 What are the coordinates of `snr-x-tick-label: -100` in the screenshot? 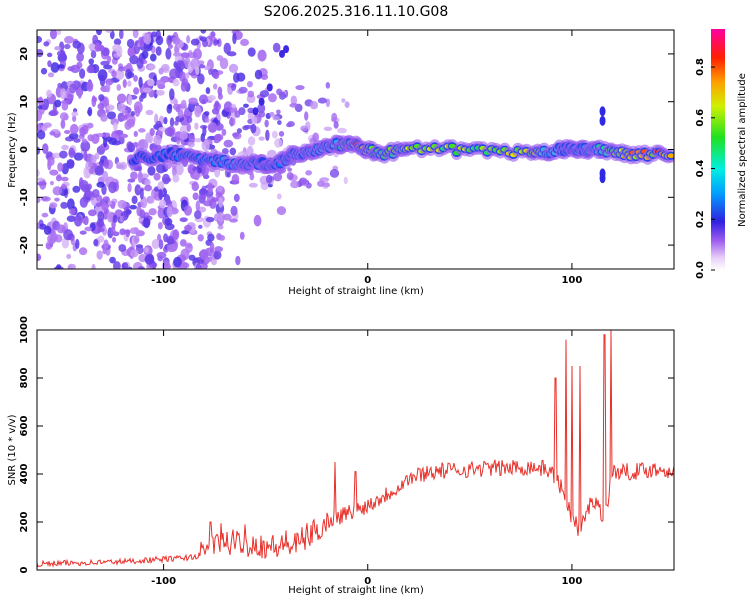 It's located at (163, 581).